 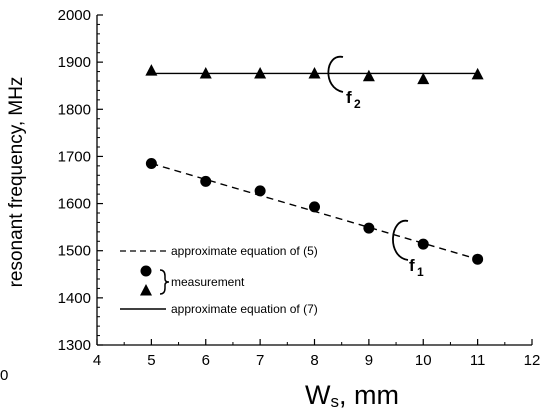 What do you see at coordinates (423, 360) in the screenshot?
I see `x-tick-label: 10` at bounding box center [423, 360].